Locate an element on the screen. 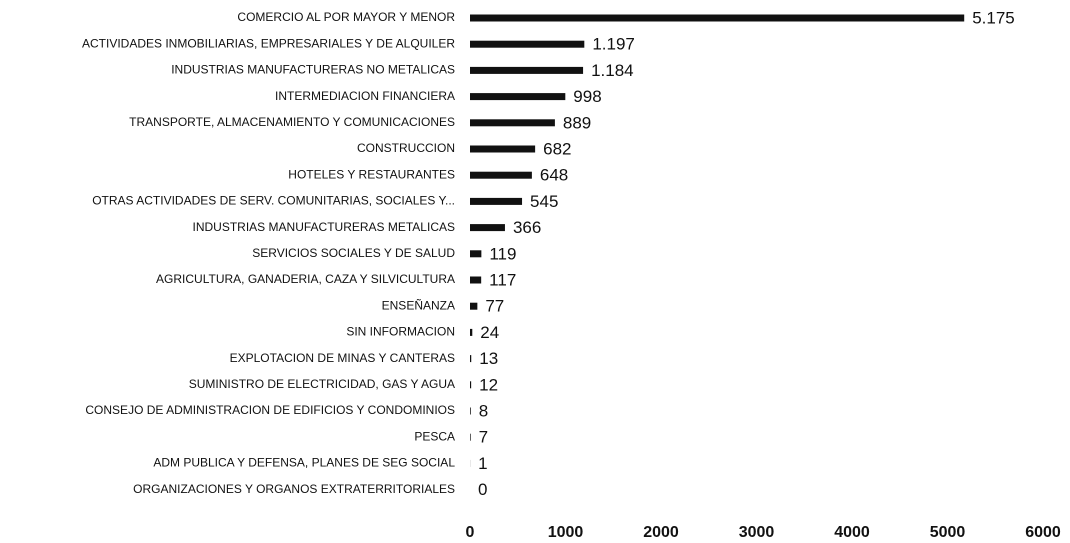 The height and width of the screenshot is (543, 1070). value-label: 889 is located at coordinates (577, 122).